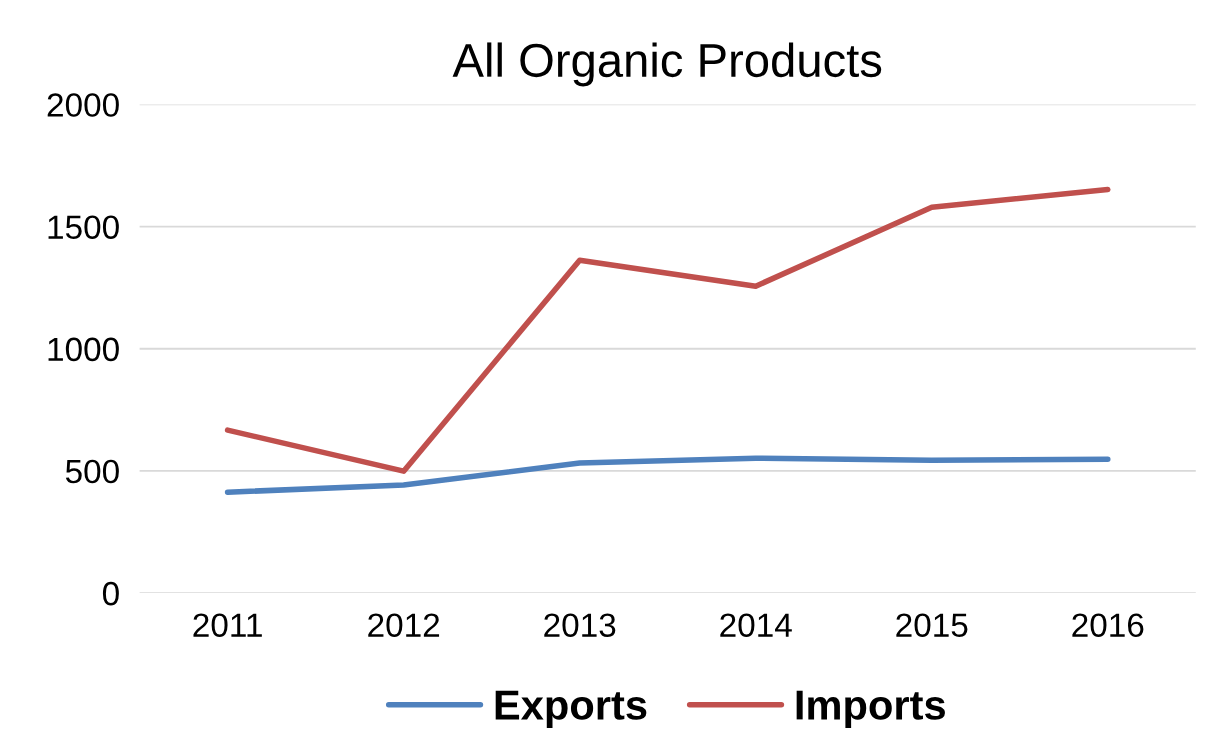 The height and width of the screenshot is (746, 1214). What do you see at coordinates (92, 471) in the screenshot?
I see `y-tick-label: 500` at bounding box center [92, 471].